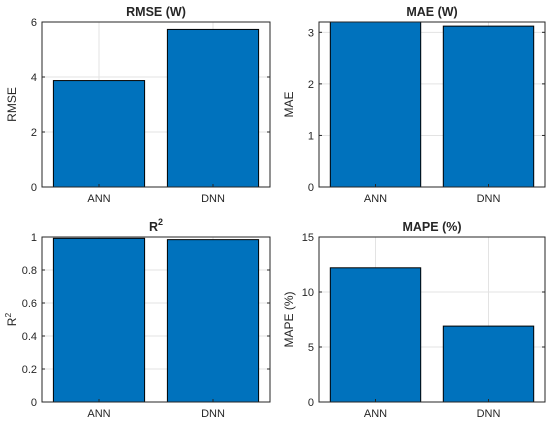 The image size is (550, 423). What do you see at coordinates (308, 293) in the screenshot?
I see `y-tick-label: 10` at bounding box center [308, 293].